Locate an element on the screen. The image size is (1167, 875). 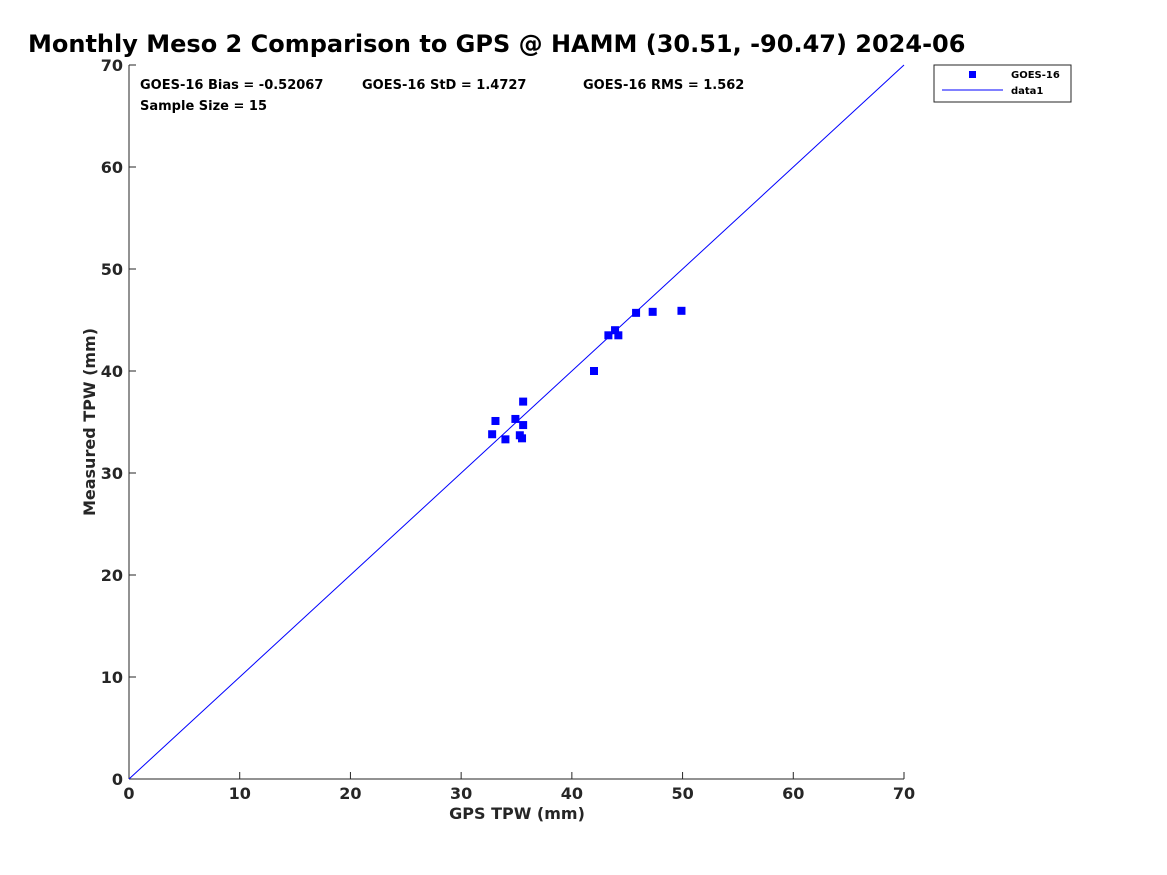
y-axis-label: Measured TPW (mm) is located at coordinates (89, 422).